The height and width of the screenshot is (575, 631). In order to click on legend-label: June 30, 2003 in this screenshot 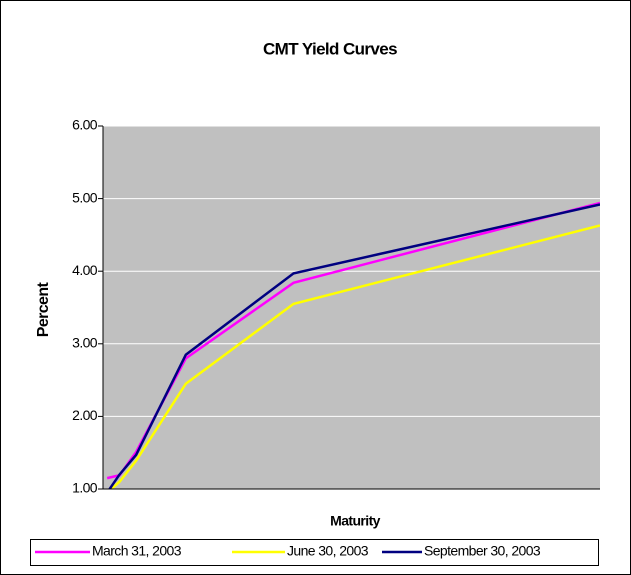, I will do `click(328, 551)`.